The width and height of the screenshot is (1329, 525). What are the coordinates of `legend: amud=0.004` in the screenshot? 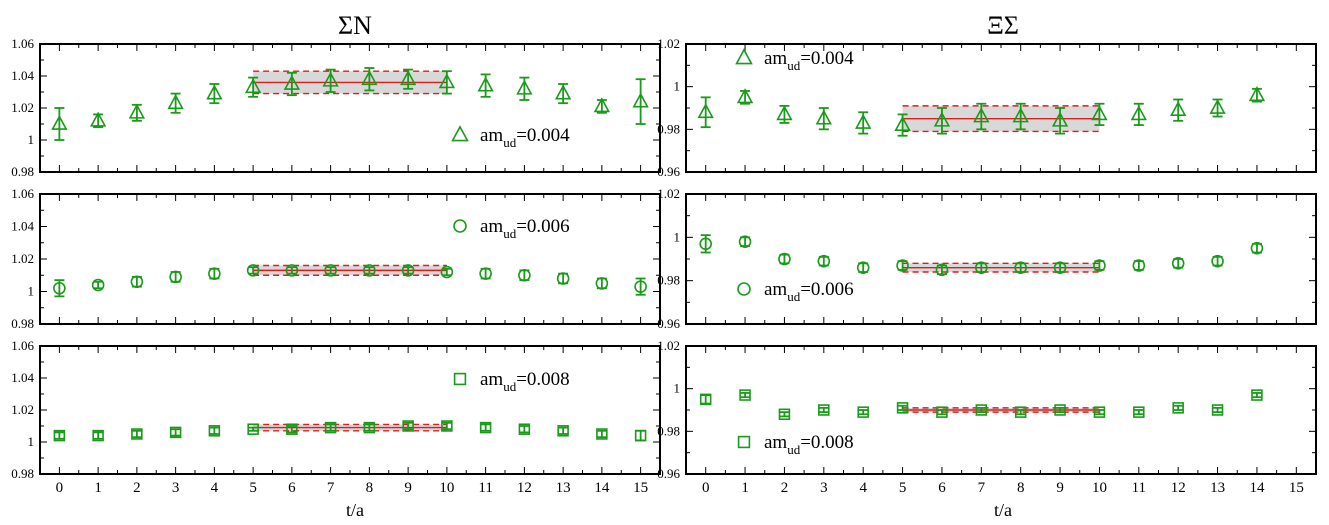 It's located at (794, 60).